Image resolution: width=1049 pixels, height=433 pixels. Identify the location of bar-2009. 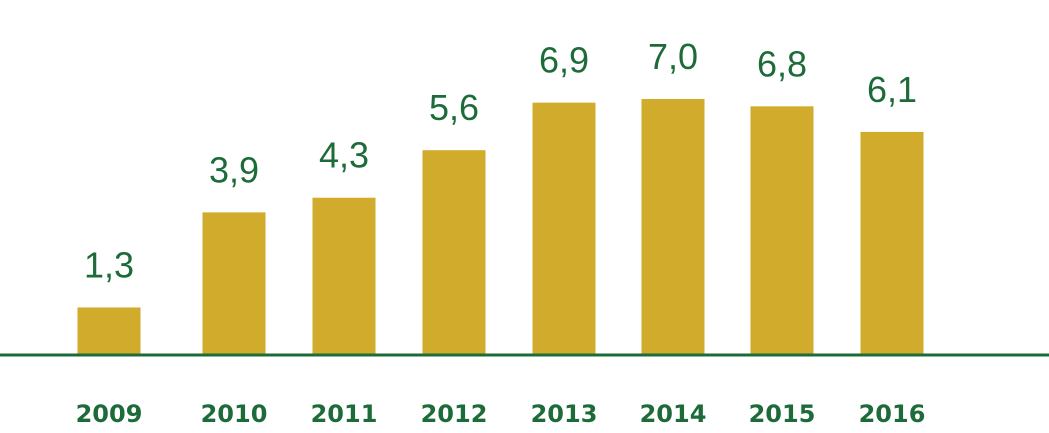
(109, 331).